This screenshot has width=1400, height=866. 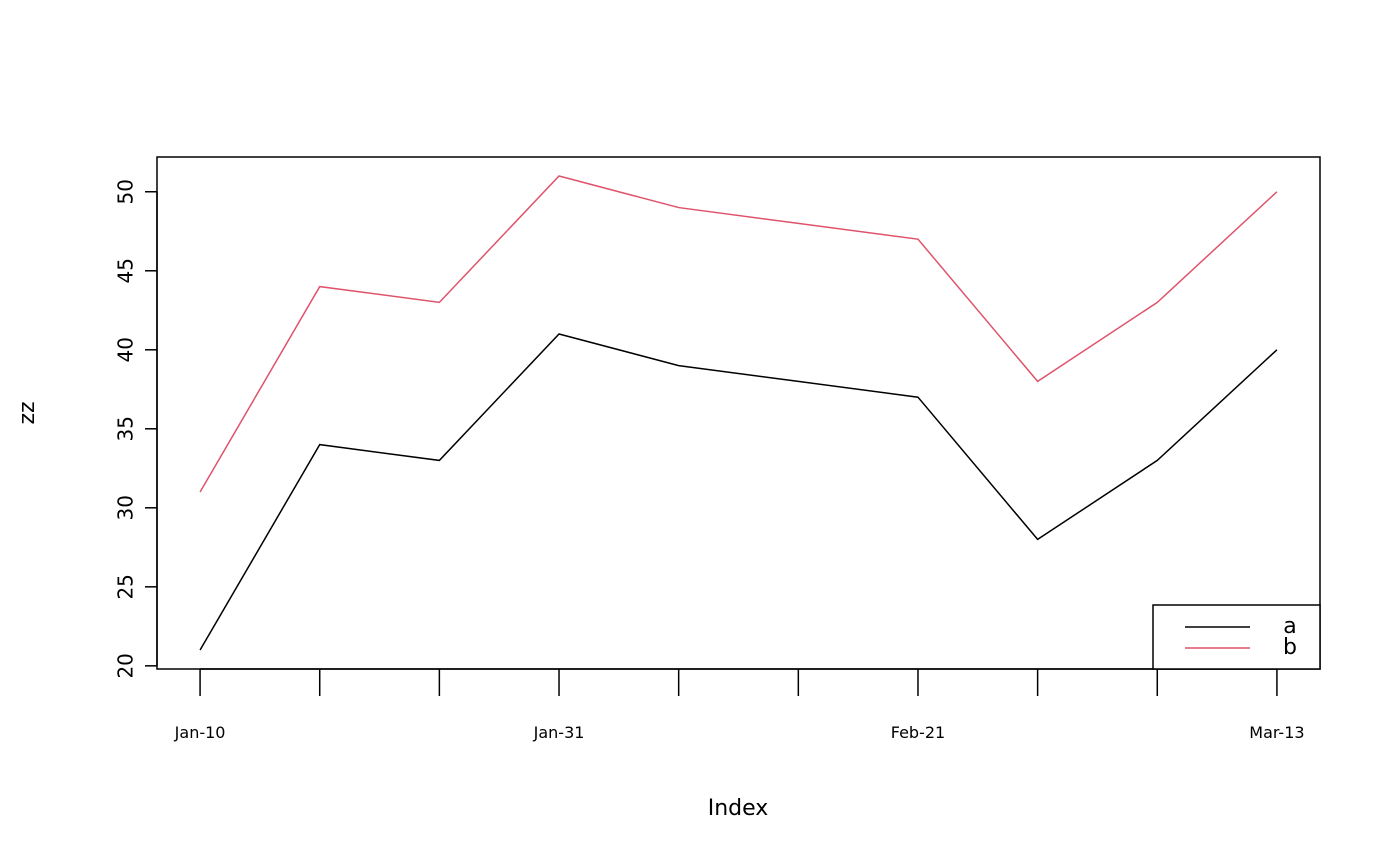 What do you see at coordinates (126, 507) in the screenshot?
I see `y-tick-label: 30` at bounding box center [126, 507].